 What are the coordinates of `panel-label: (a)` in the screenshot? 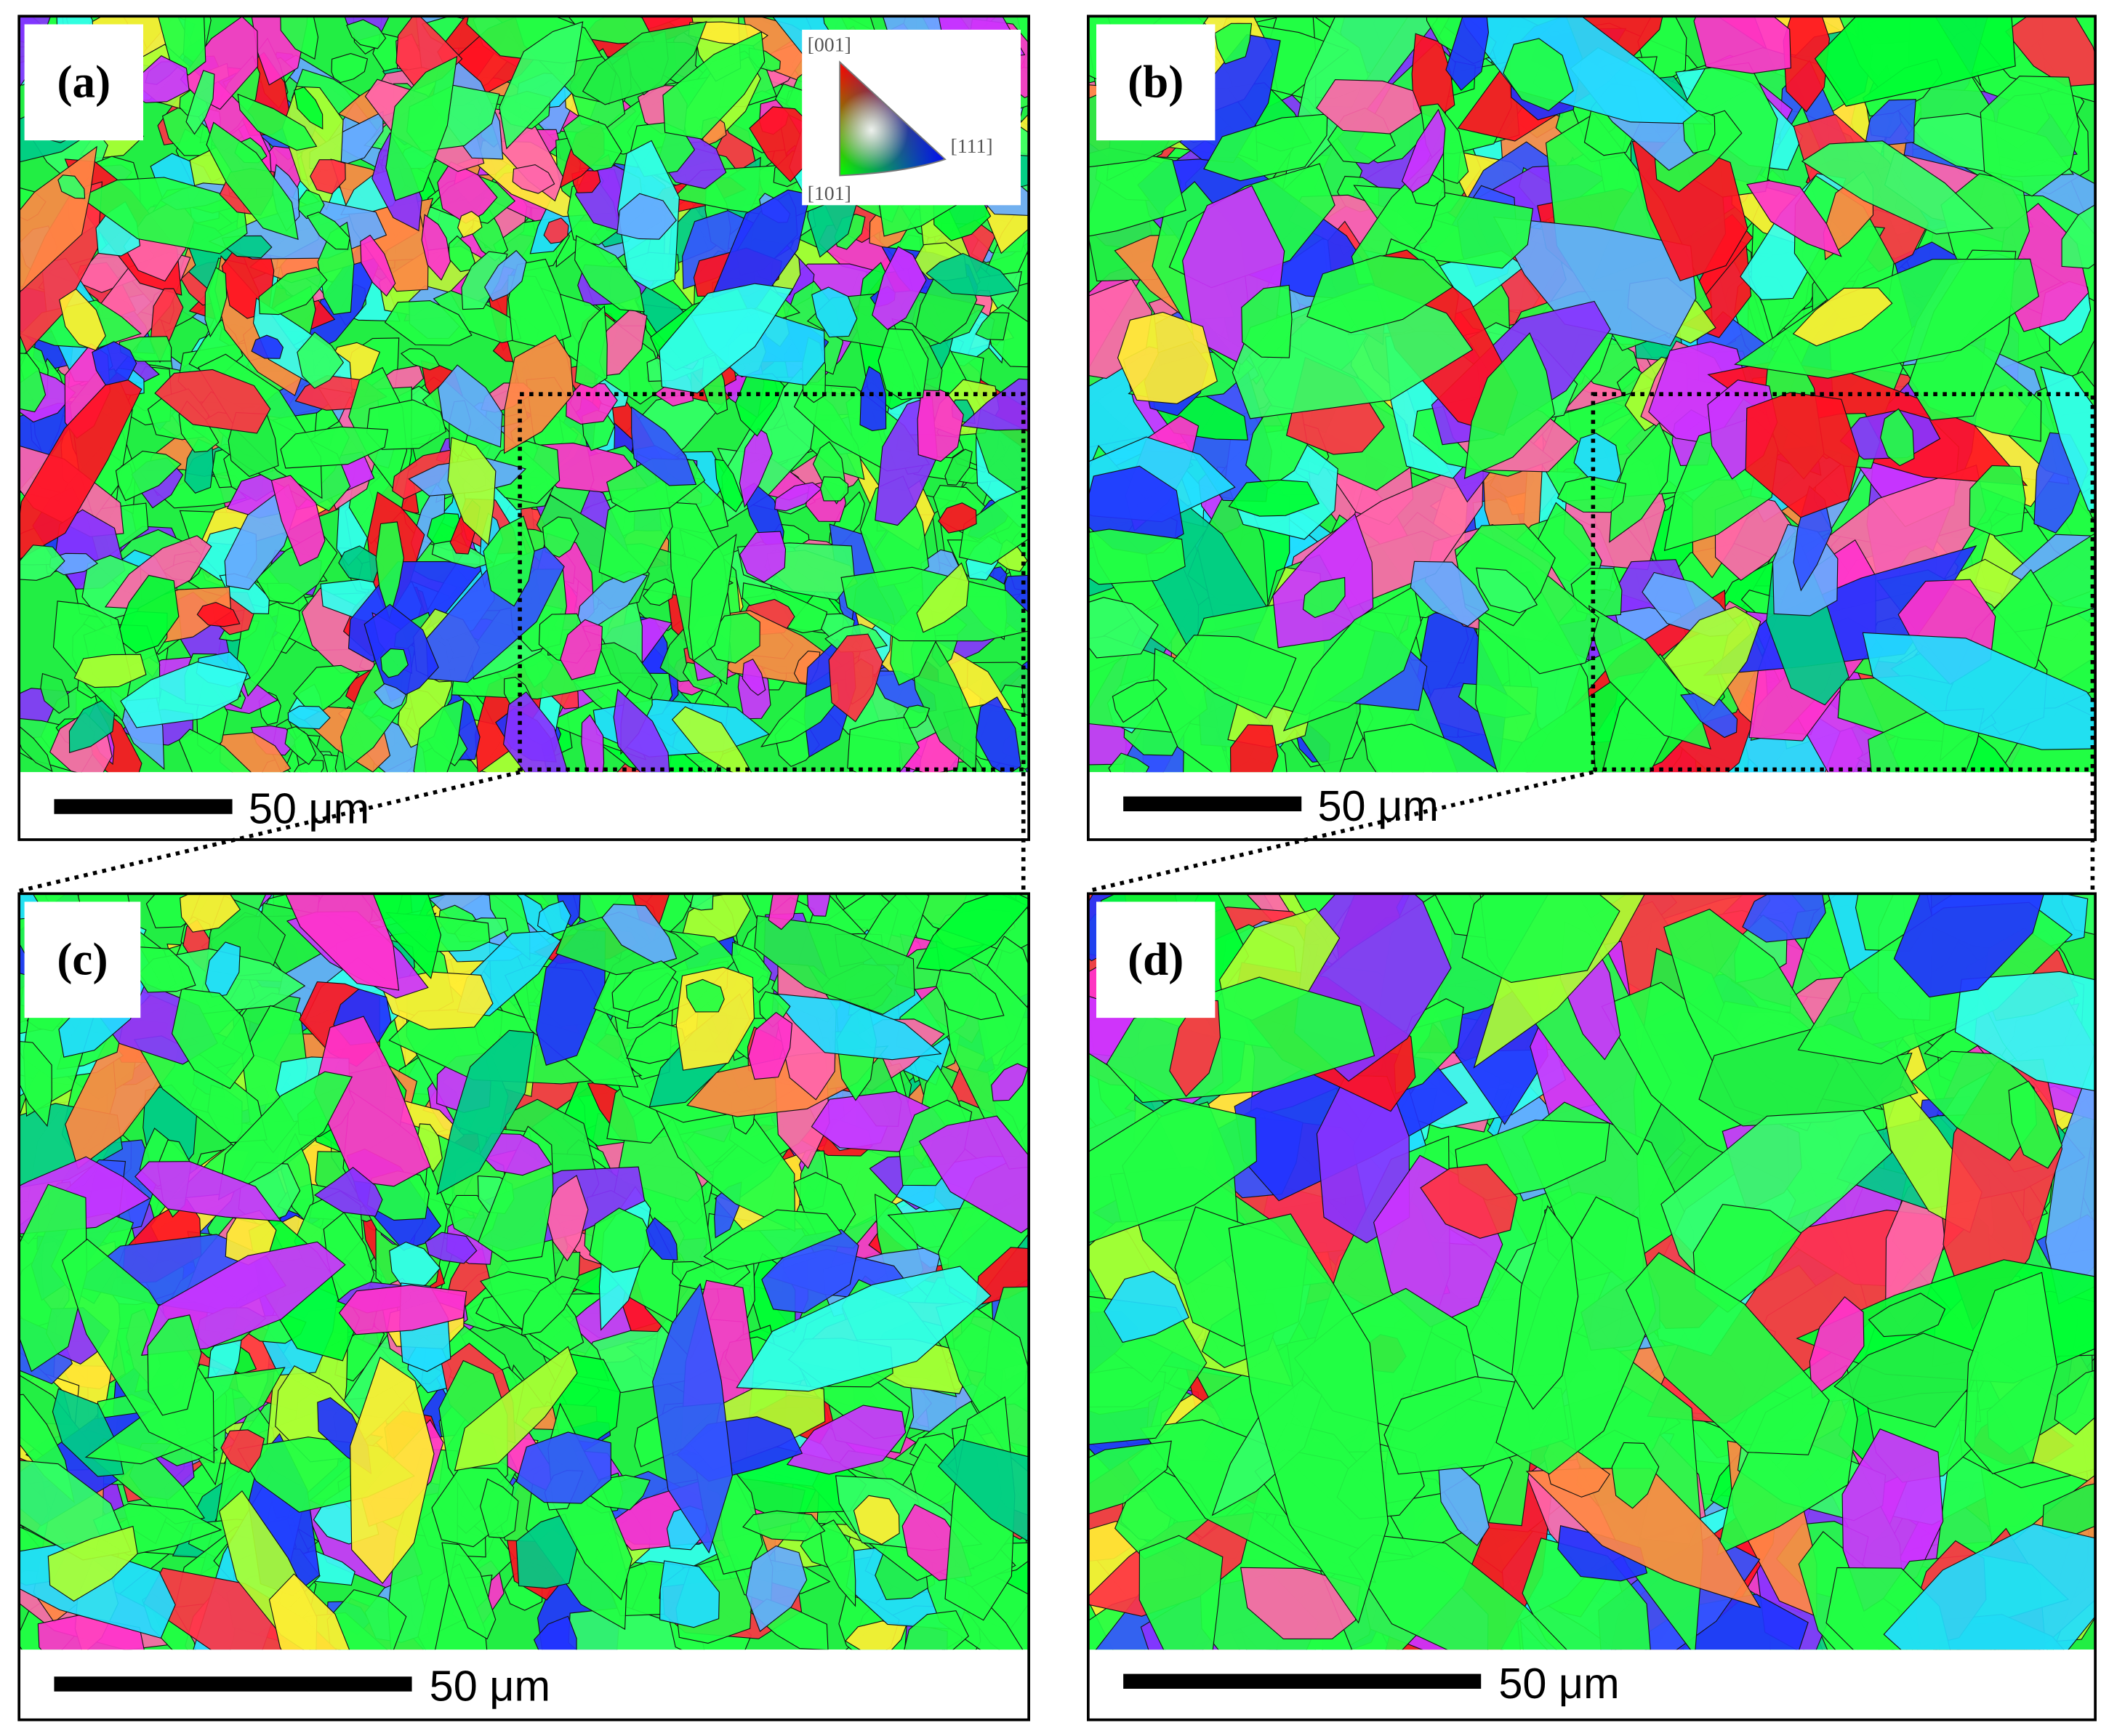 It's located at (84, 82).